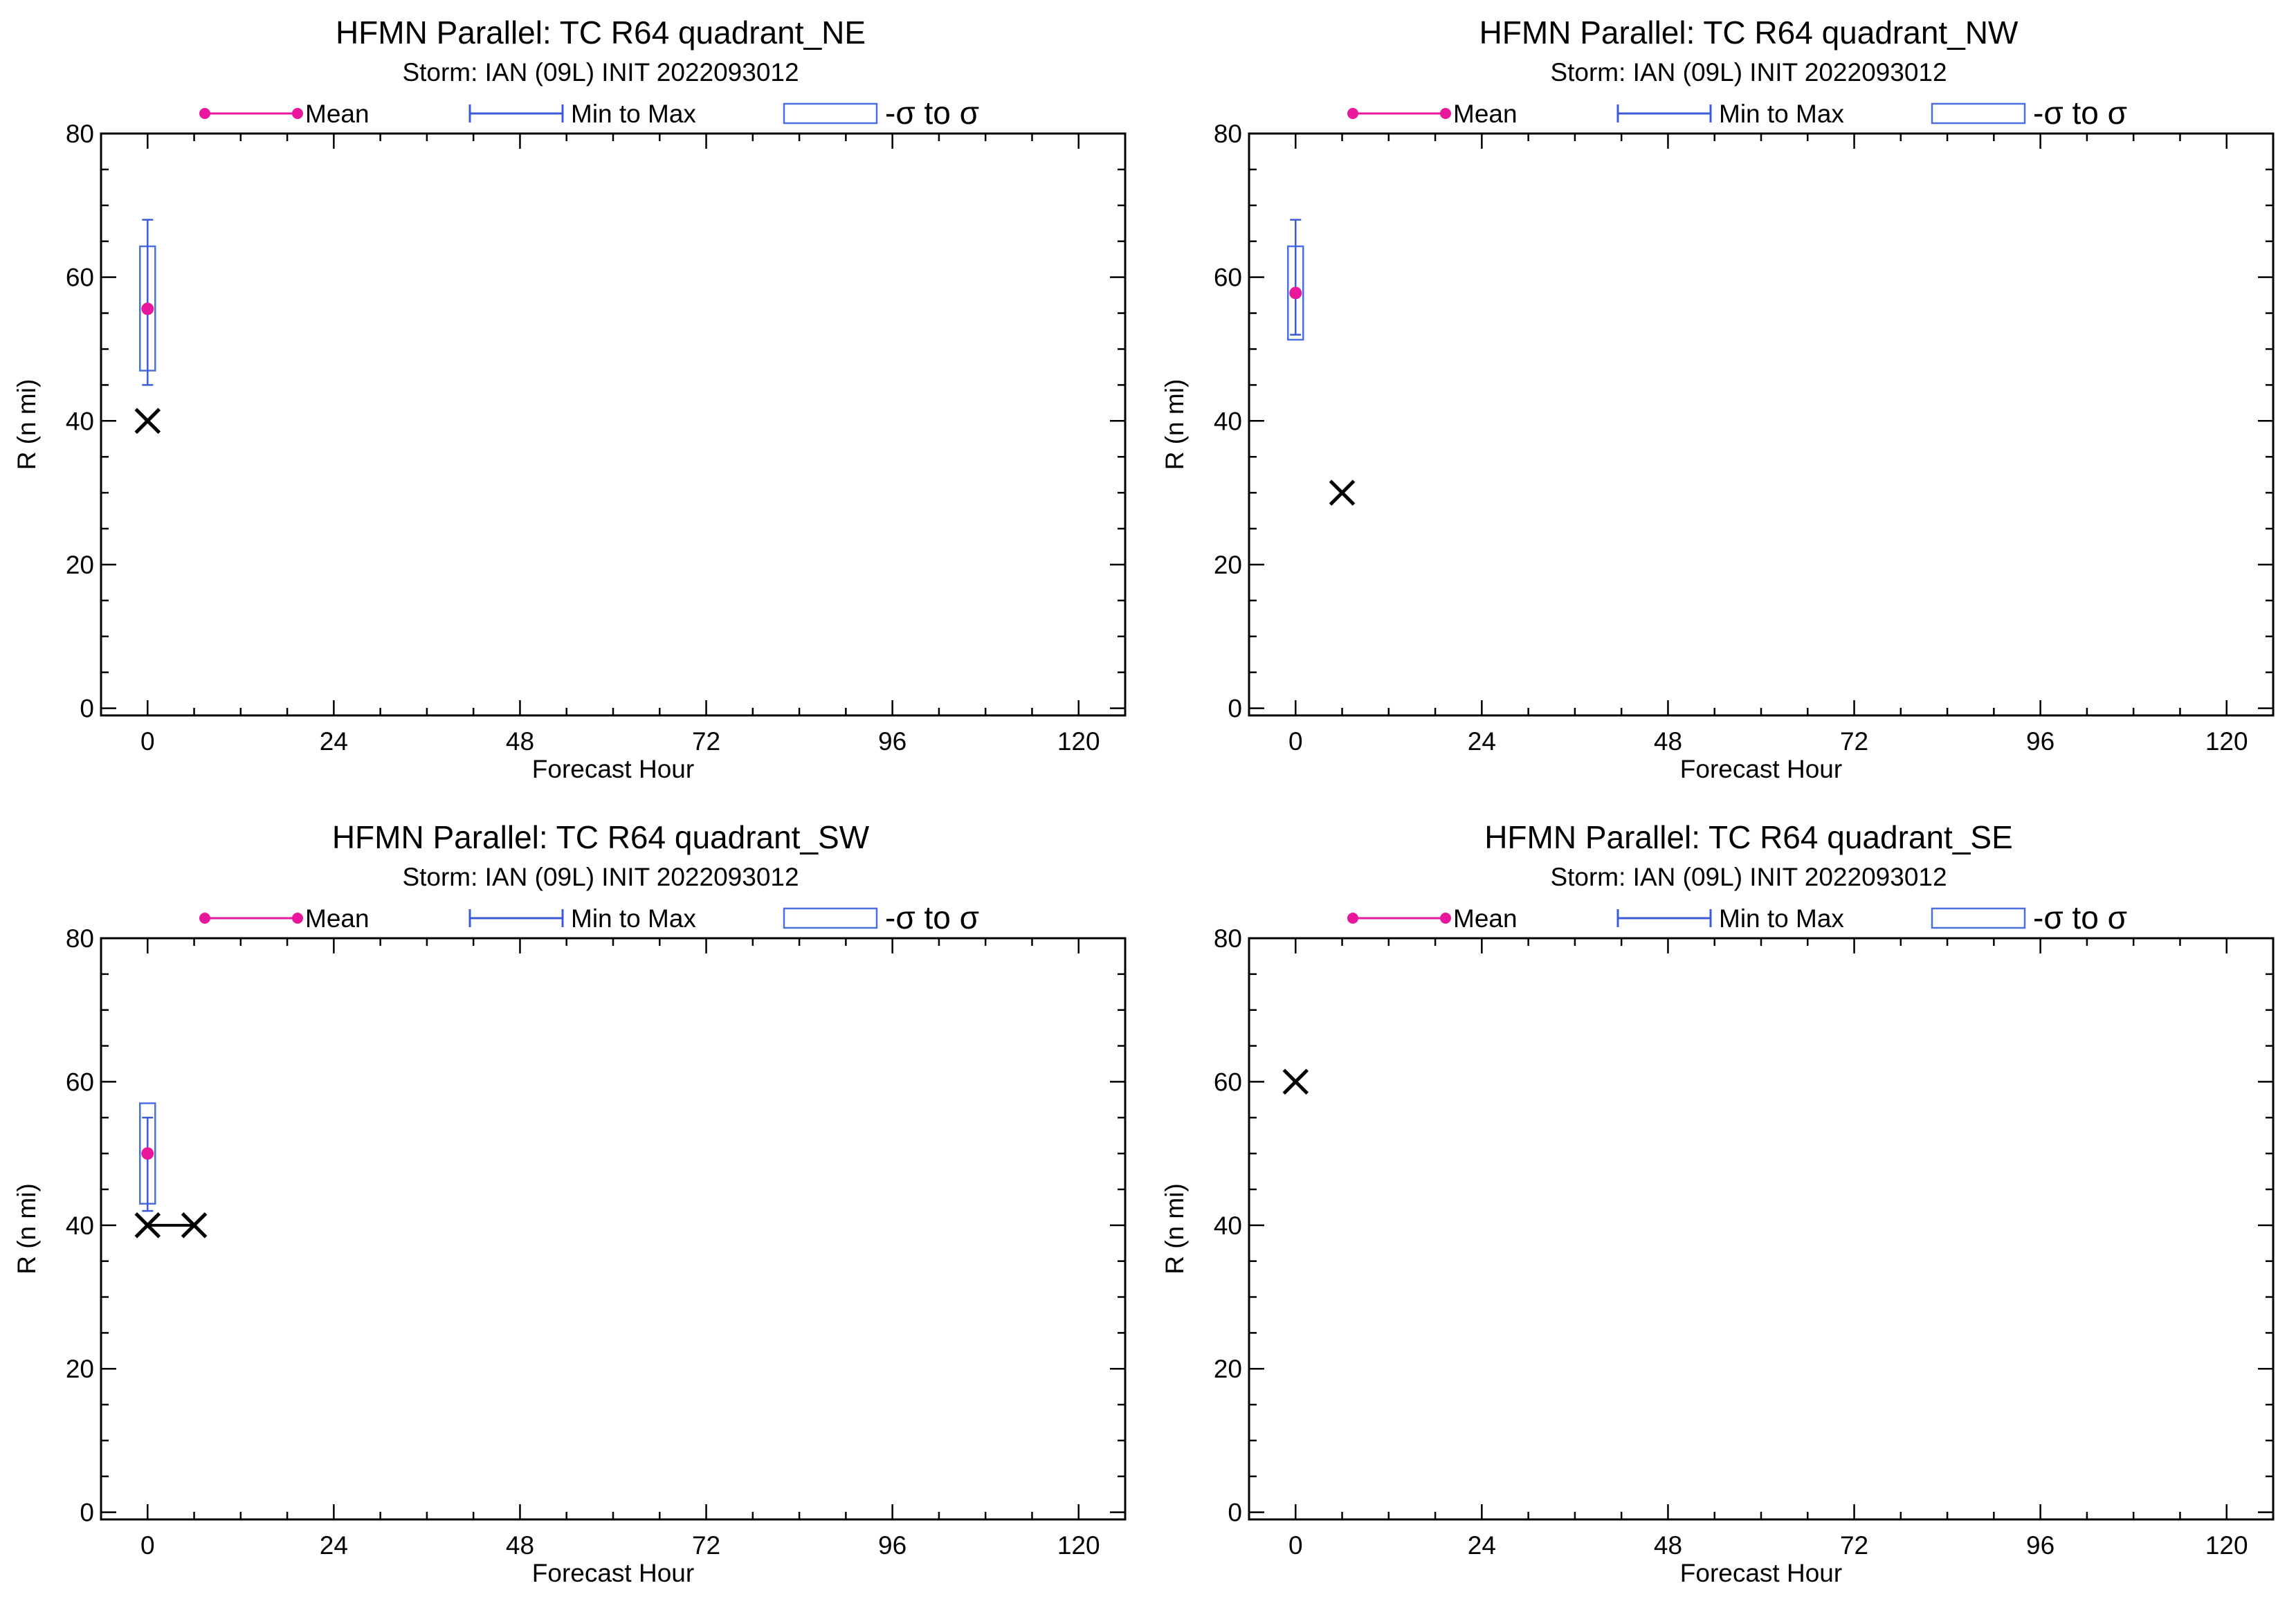 The height and width of the screenshot is (1608, 2296). I want to click on chart-title: HFMN Parallel: TC R64 quadrant_NW, so click(1749, 33).